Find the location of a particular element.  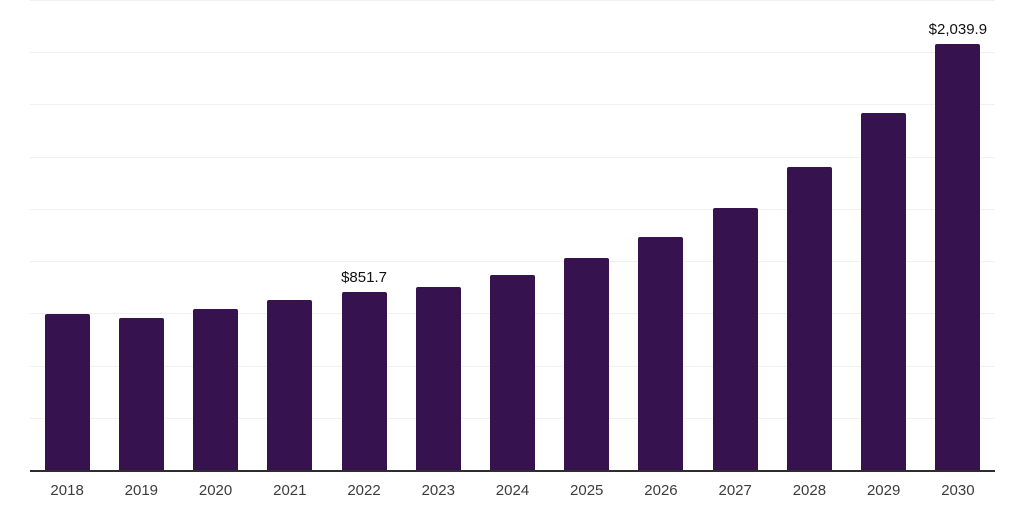

bar-value-label-2022: $851.7 is located at coordinates (364, 278).